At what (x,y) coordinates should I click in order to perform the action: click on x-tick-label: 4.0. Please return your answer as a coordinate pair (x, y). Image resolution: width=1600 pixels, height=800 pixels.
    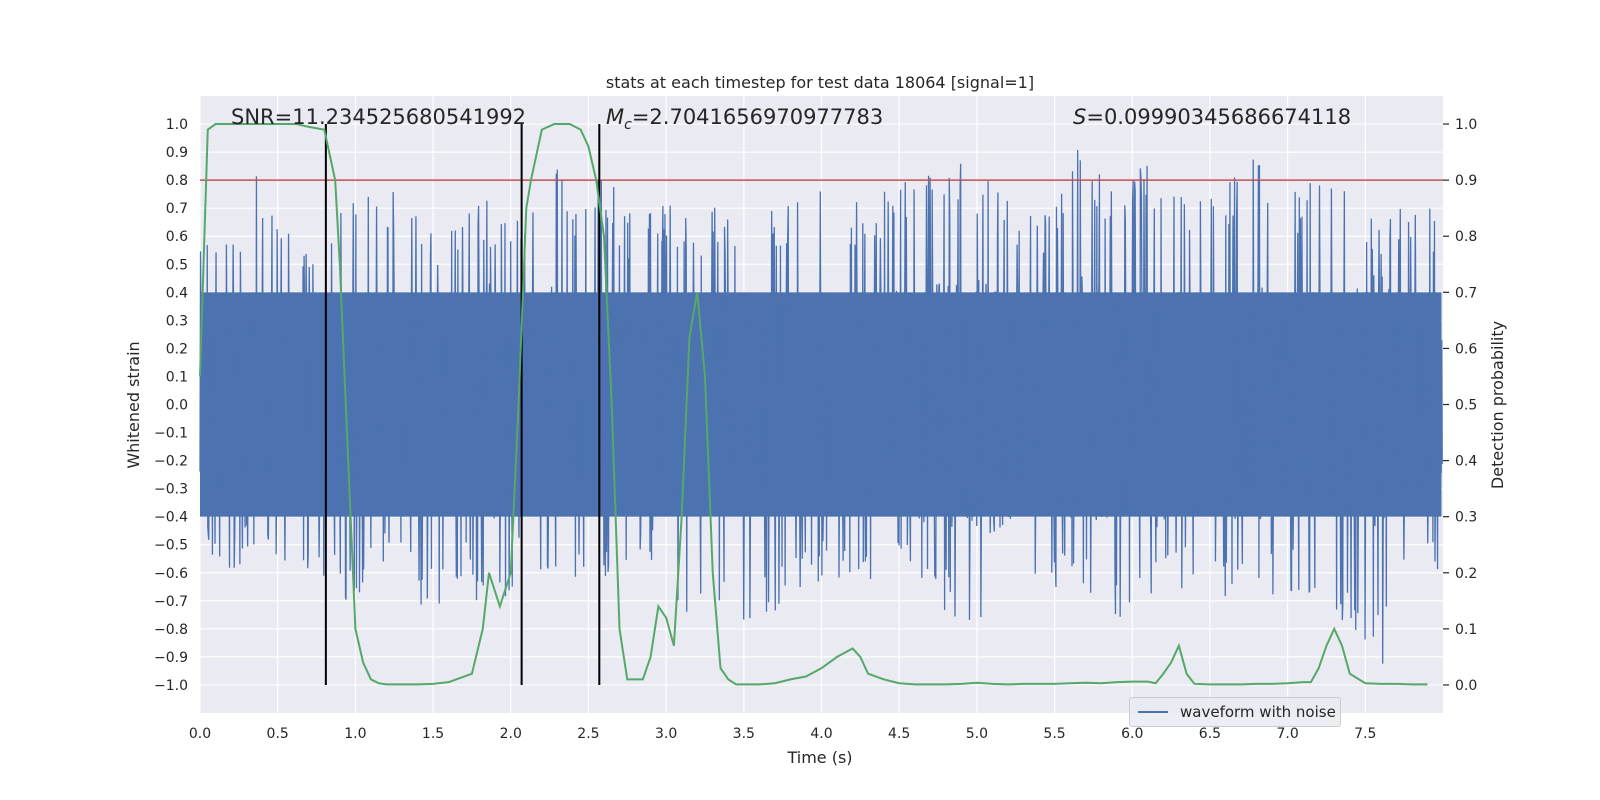
    Looking at the image, I should click on (821, 734).